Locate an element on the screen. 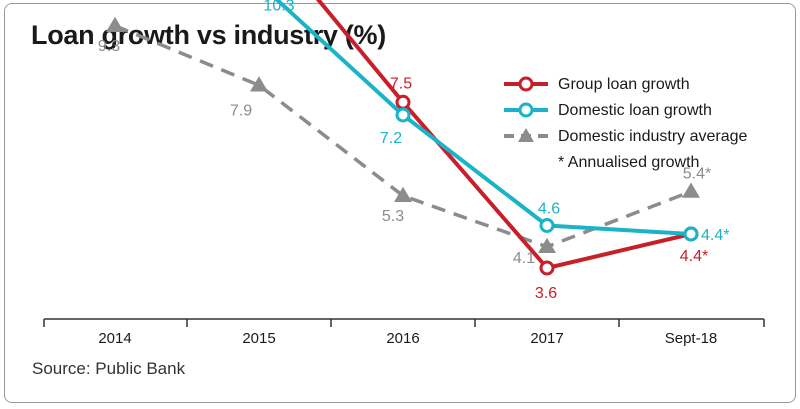 This screenshot has height=409, width=800. domestic-loan-growth-data-label: 10.3 is located at coordinates (278, 7).